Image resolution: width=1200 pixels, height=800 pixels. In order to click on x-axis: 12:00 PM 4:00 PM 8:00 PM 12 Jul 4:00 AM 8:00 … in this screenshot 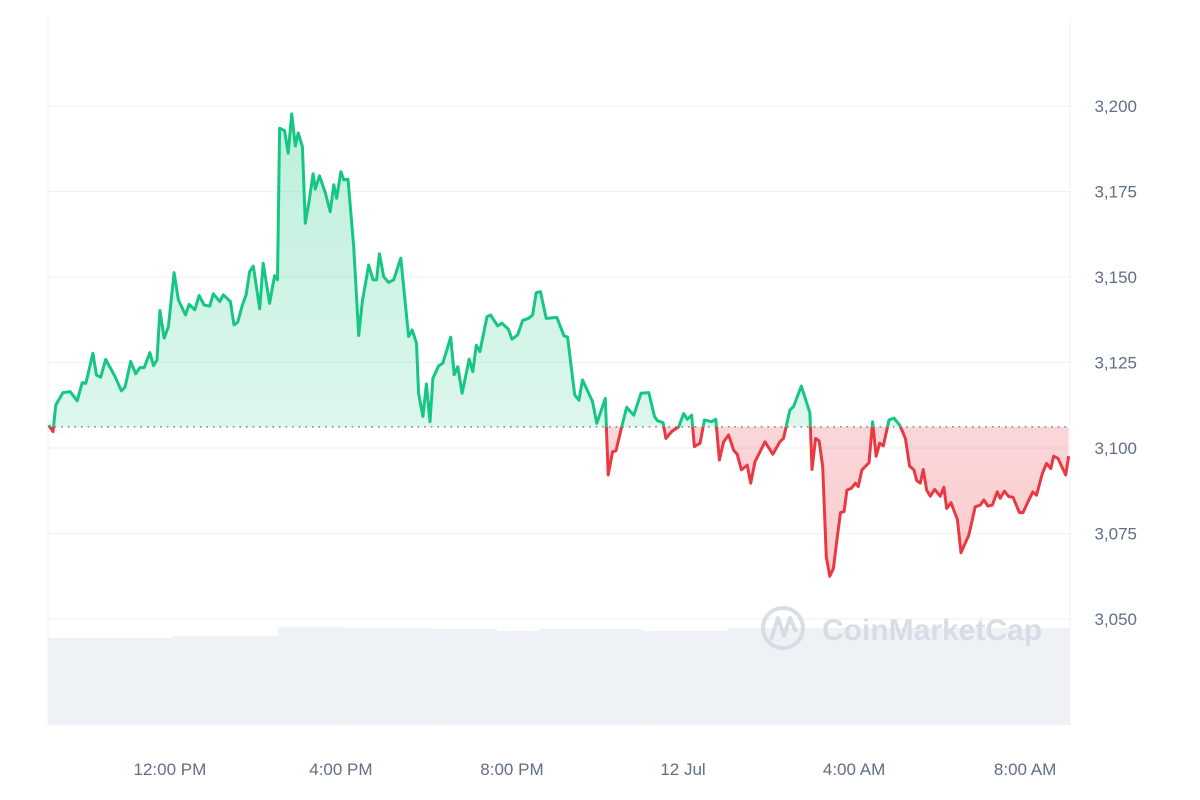, I will do `click(594, 769)`.